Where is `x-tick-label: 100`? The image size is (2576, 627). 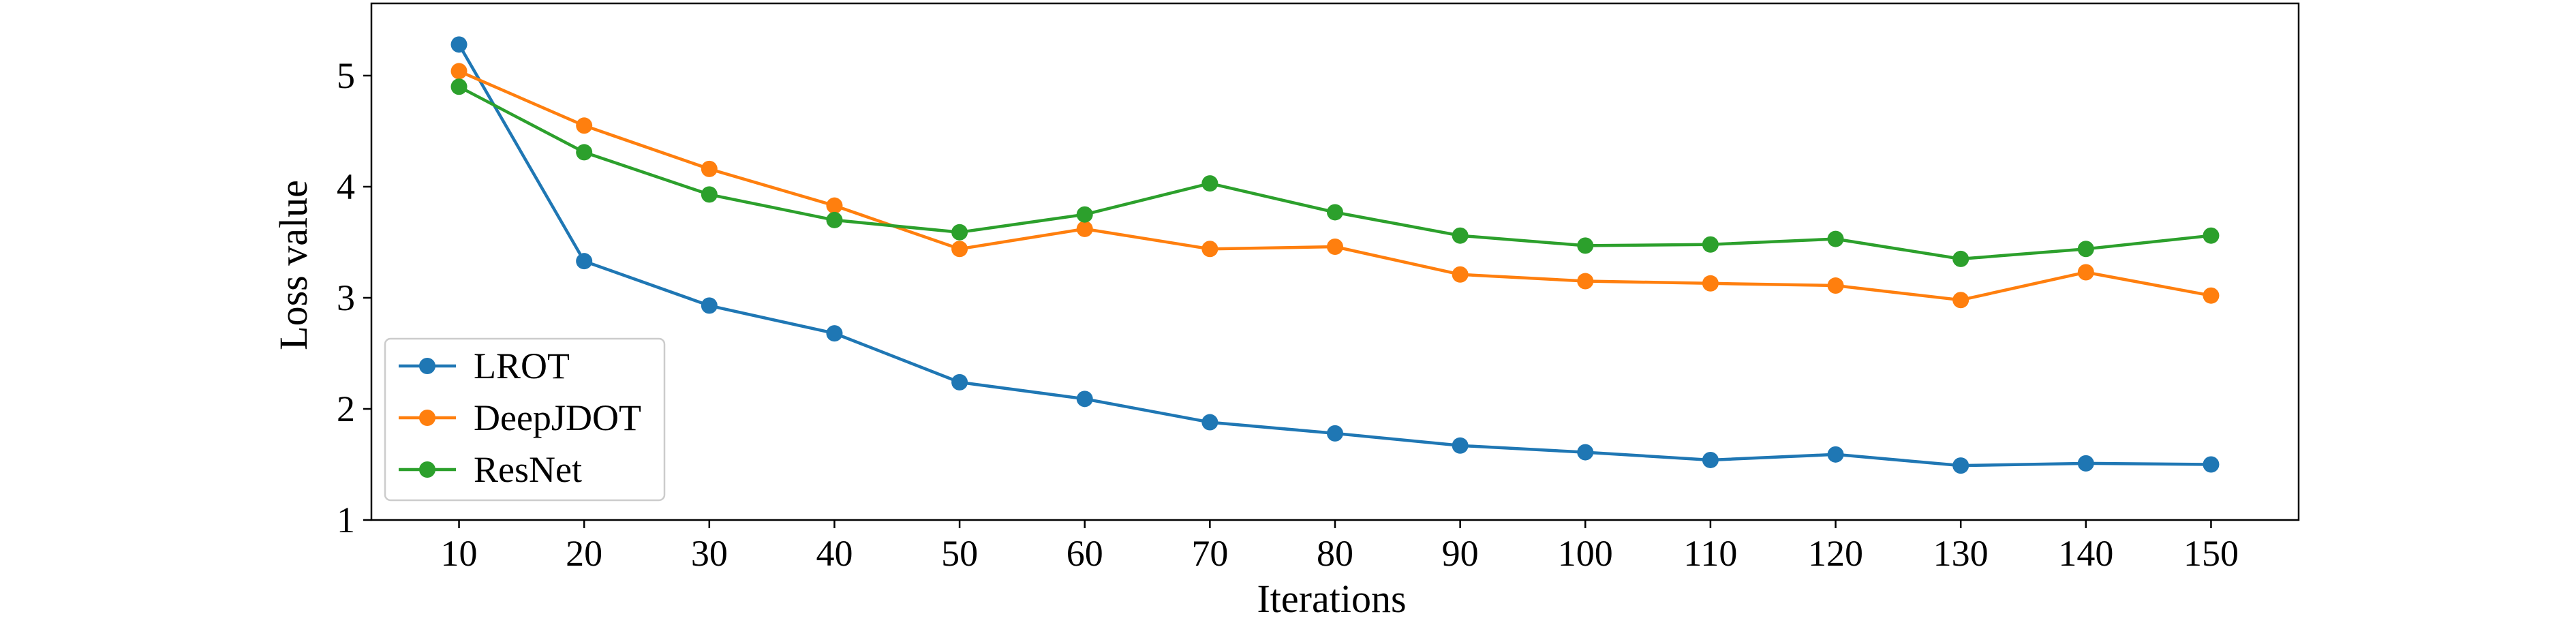
x-tick-label: 100 is located at coordinates (1585, 553).